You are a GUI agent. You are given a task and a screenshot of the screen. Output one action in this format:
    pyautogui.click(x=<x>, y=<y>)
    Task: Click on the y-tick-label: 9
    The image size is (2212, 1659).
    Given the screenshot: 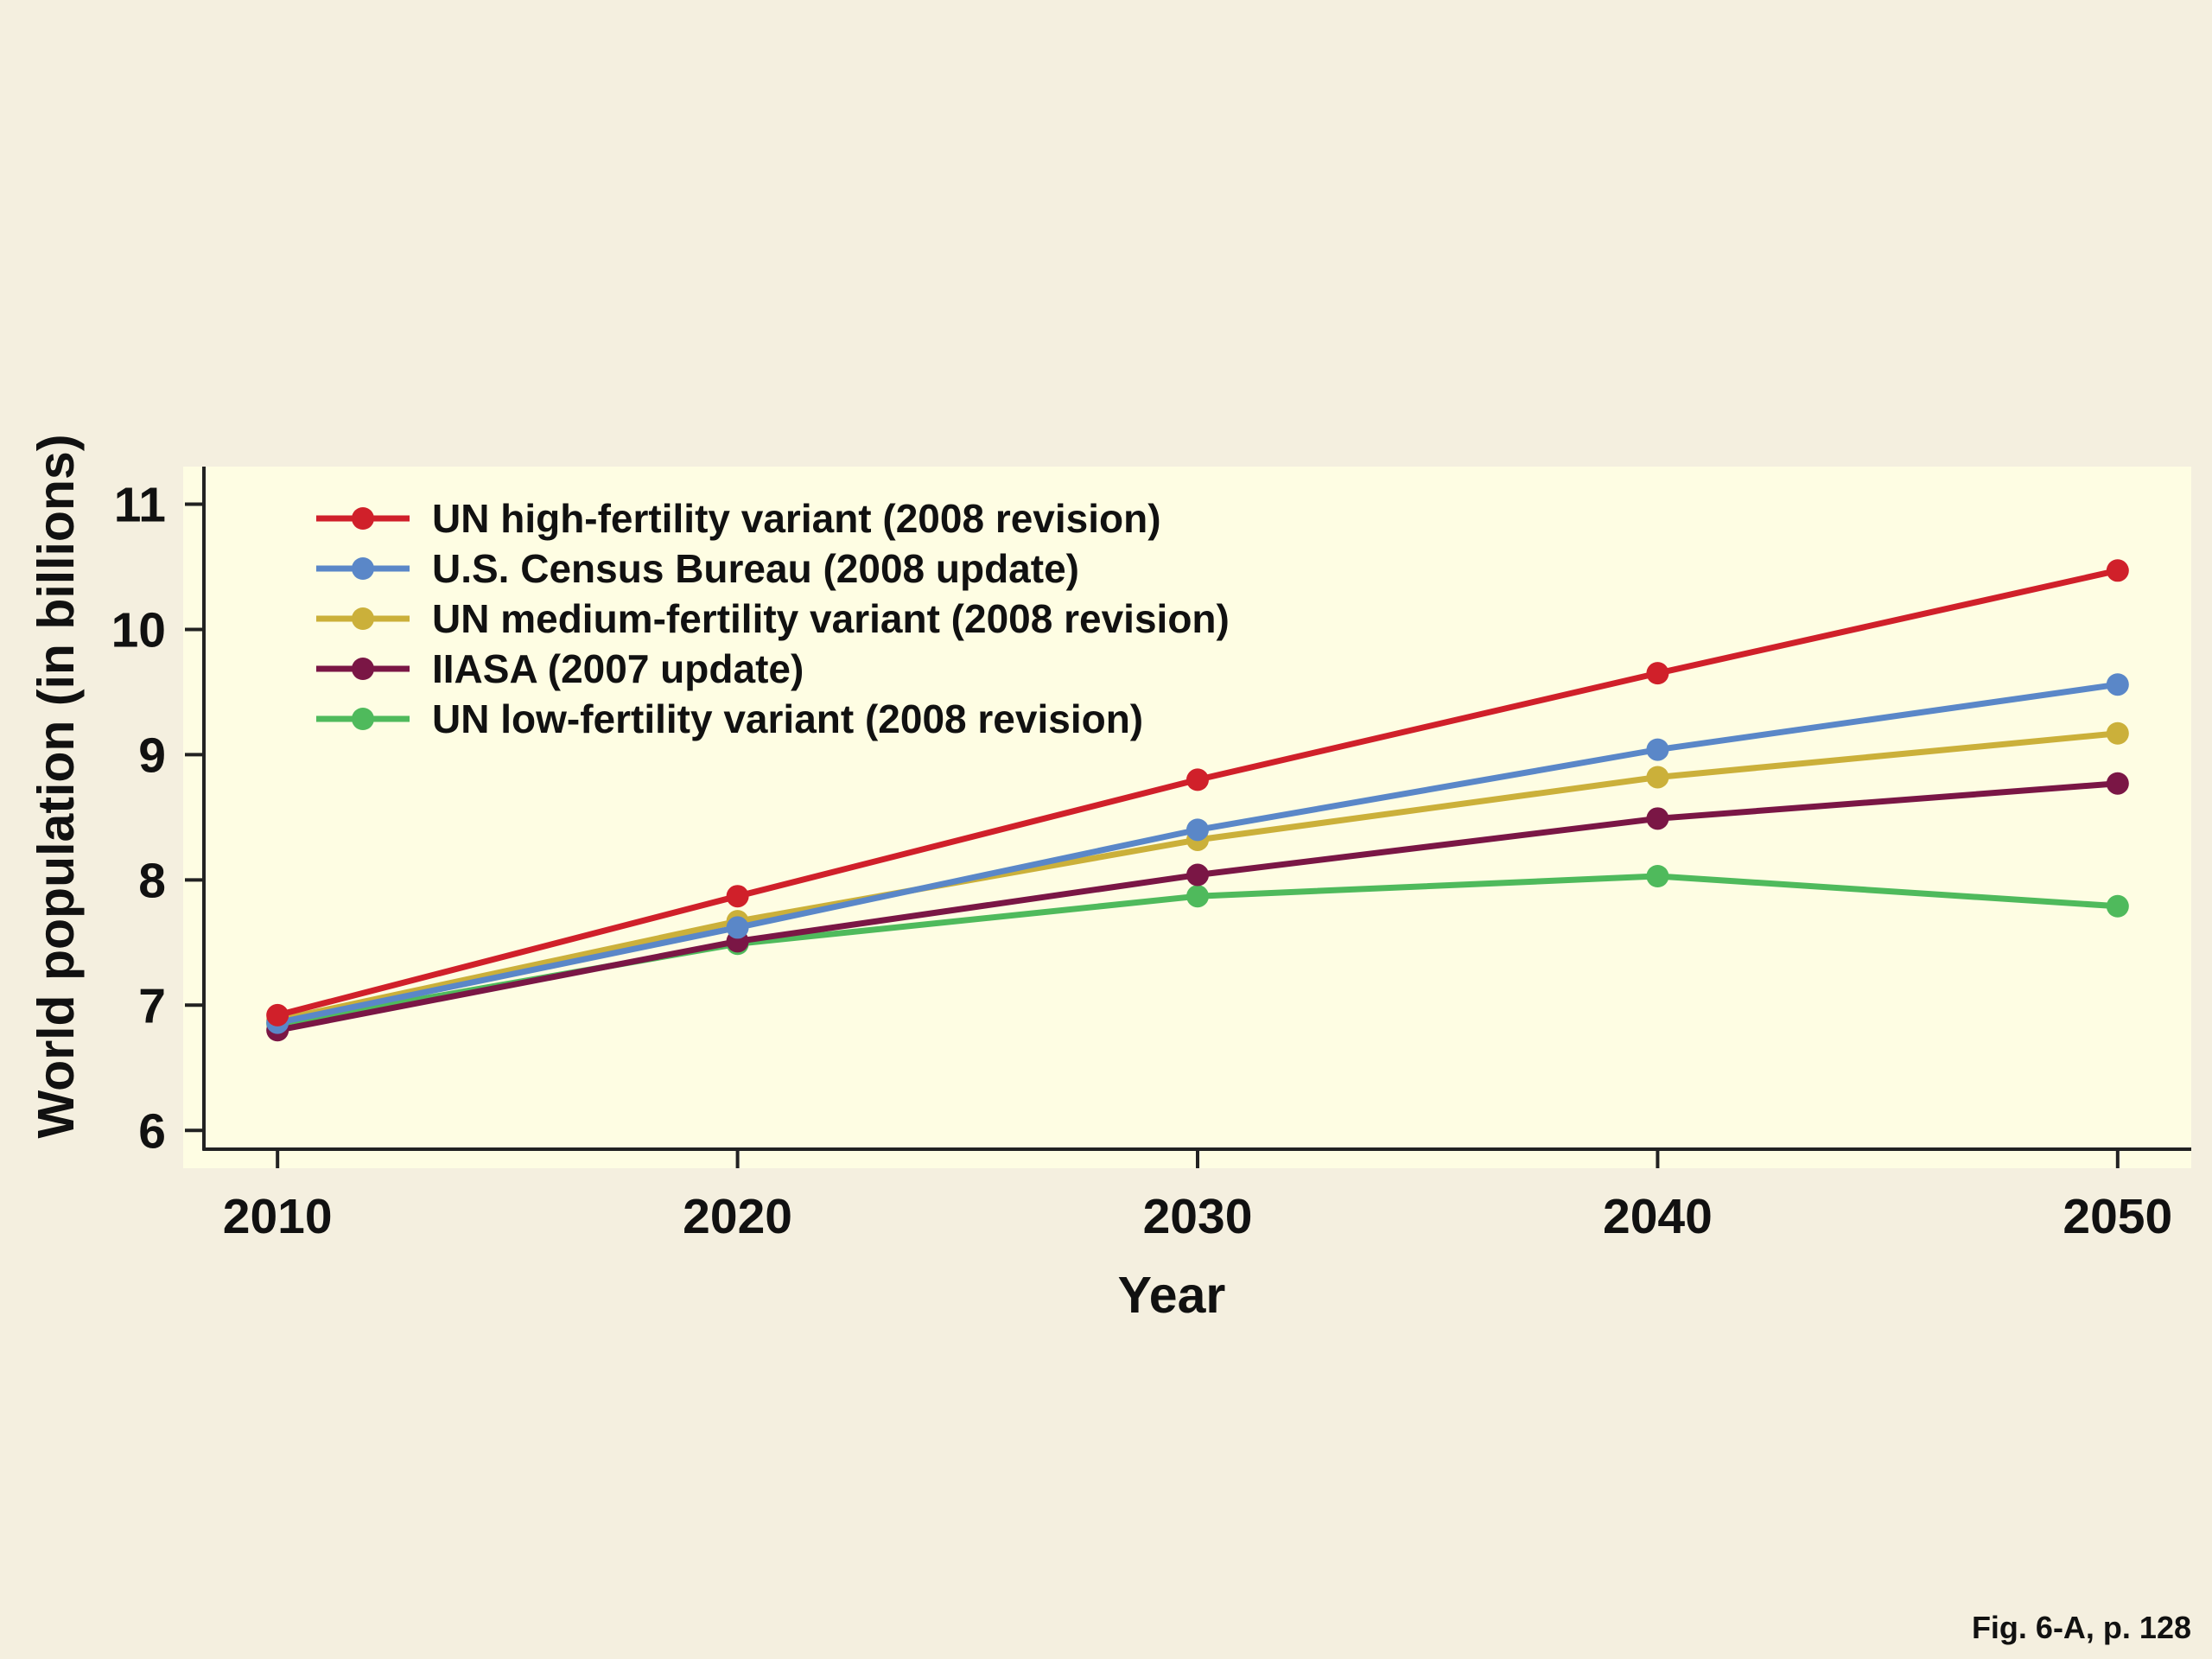 What is the action you would take?
    pyautogui.click(x=152, y=755)
    